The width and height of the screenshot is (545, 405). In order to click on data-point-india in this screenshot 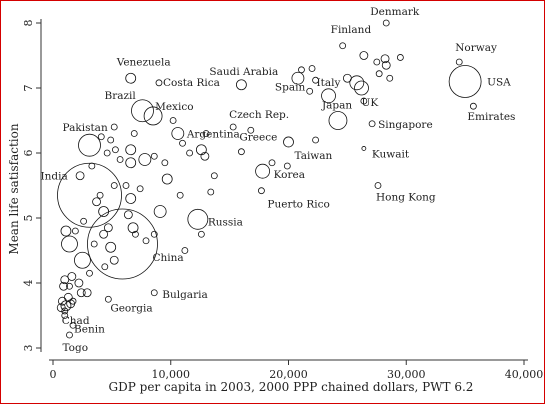, I will do `click(89, 195)`.